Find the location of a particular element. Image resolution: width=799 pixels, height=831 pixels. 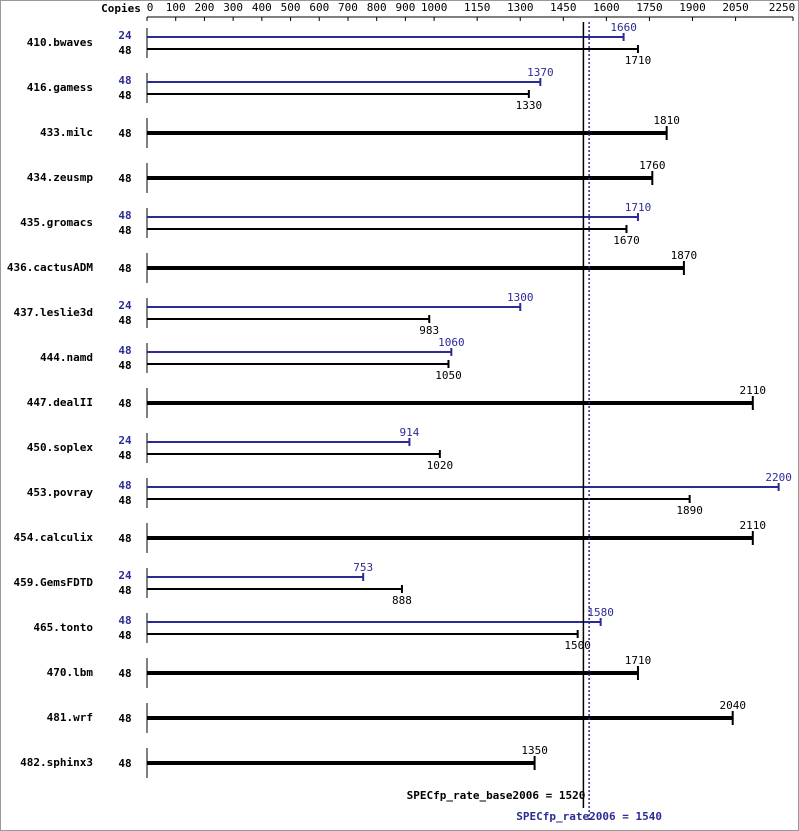

x-tick-label: 300 is located at coordinates (233, 7).